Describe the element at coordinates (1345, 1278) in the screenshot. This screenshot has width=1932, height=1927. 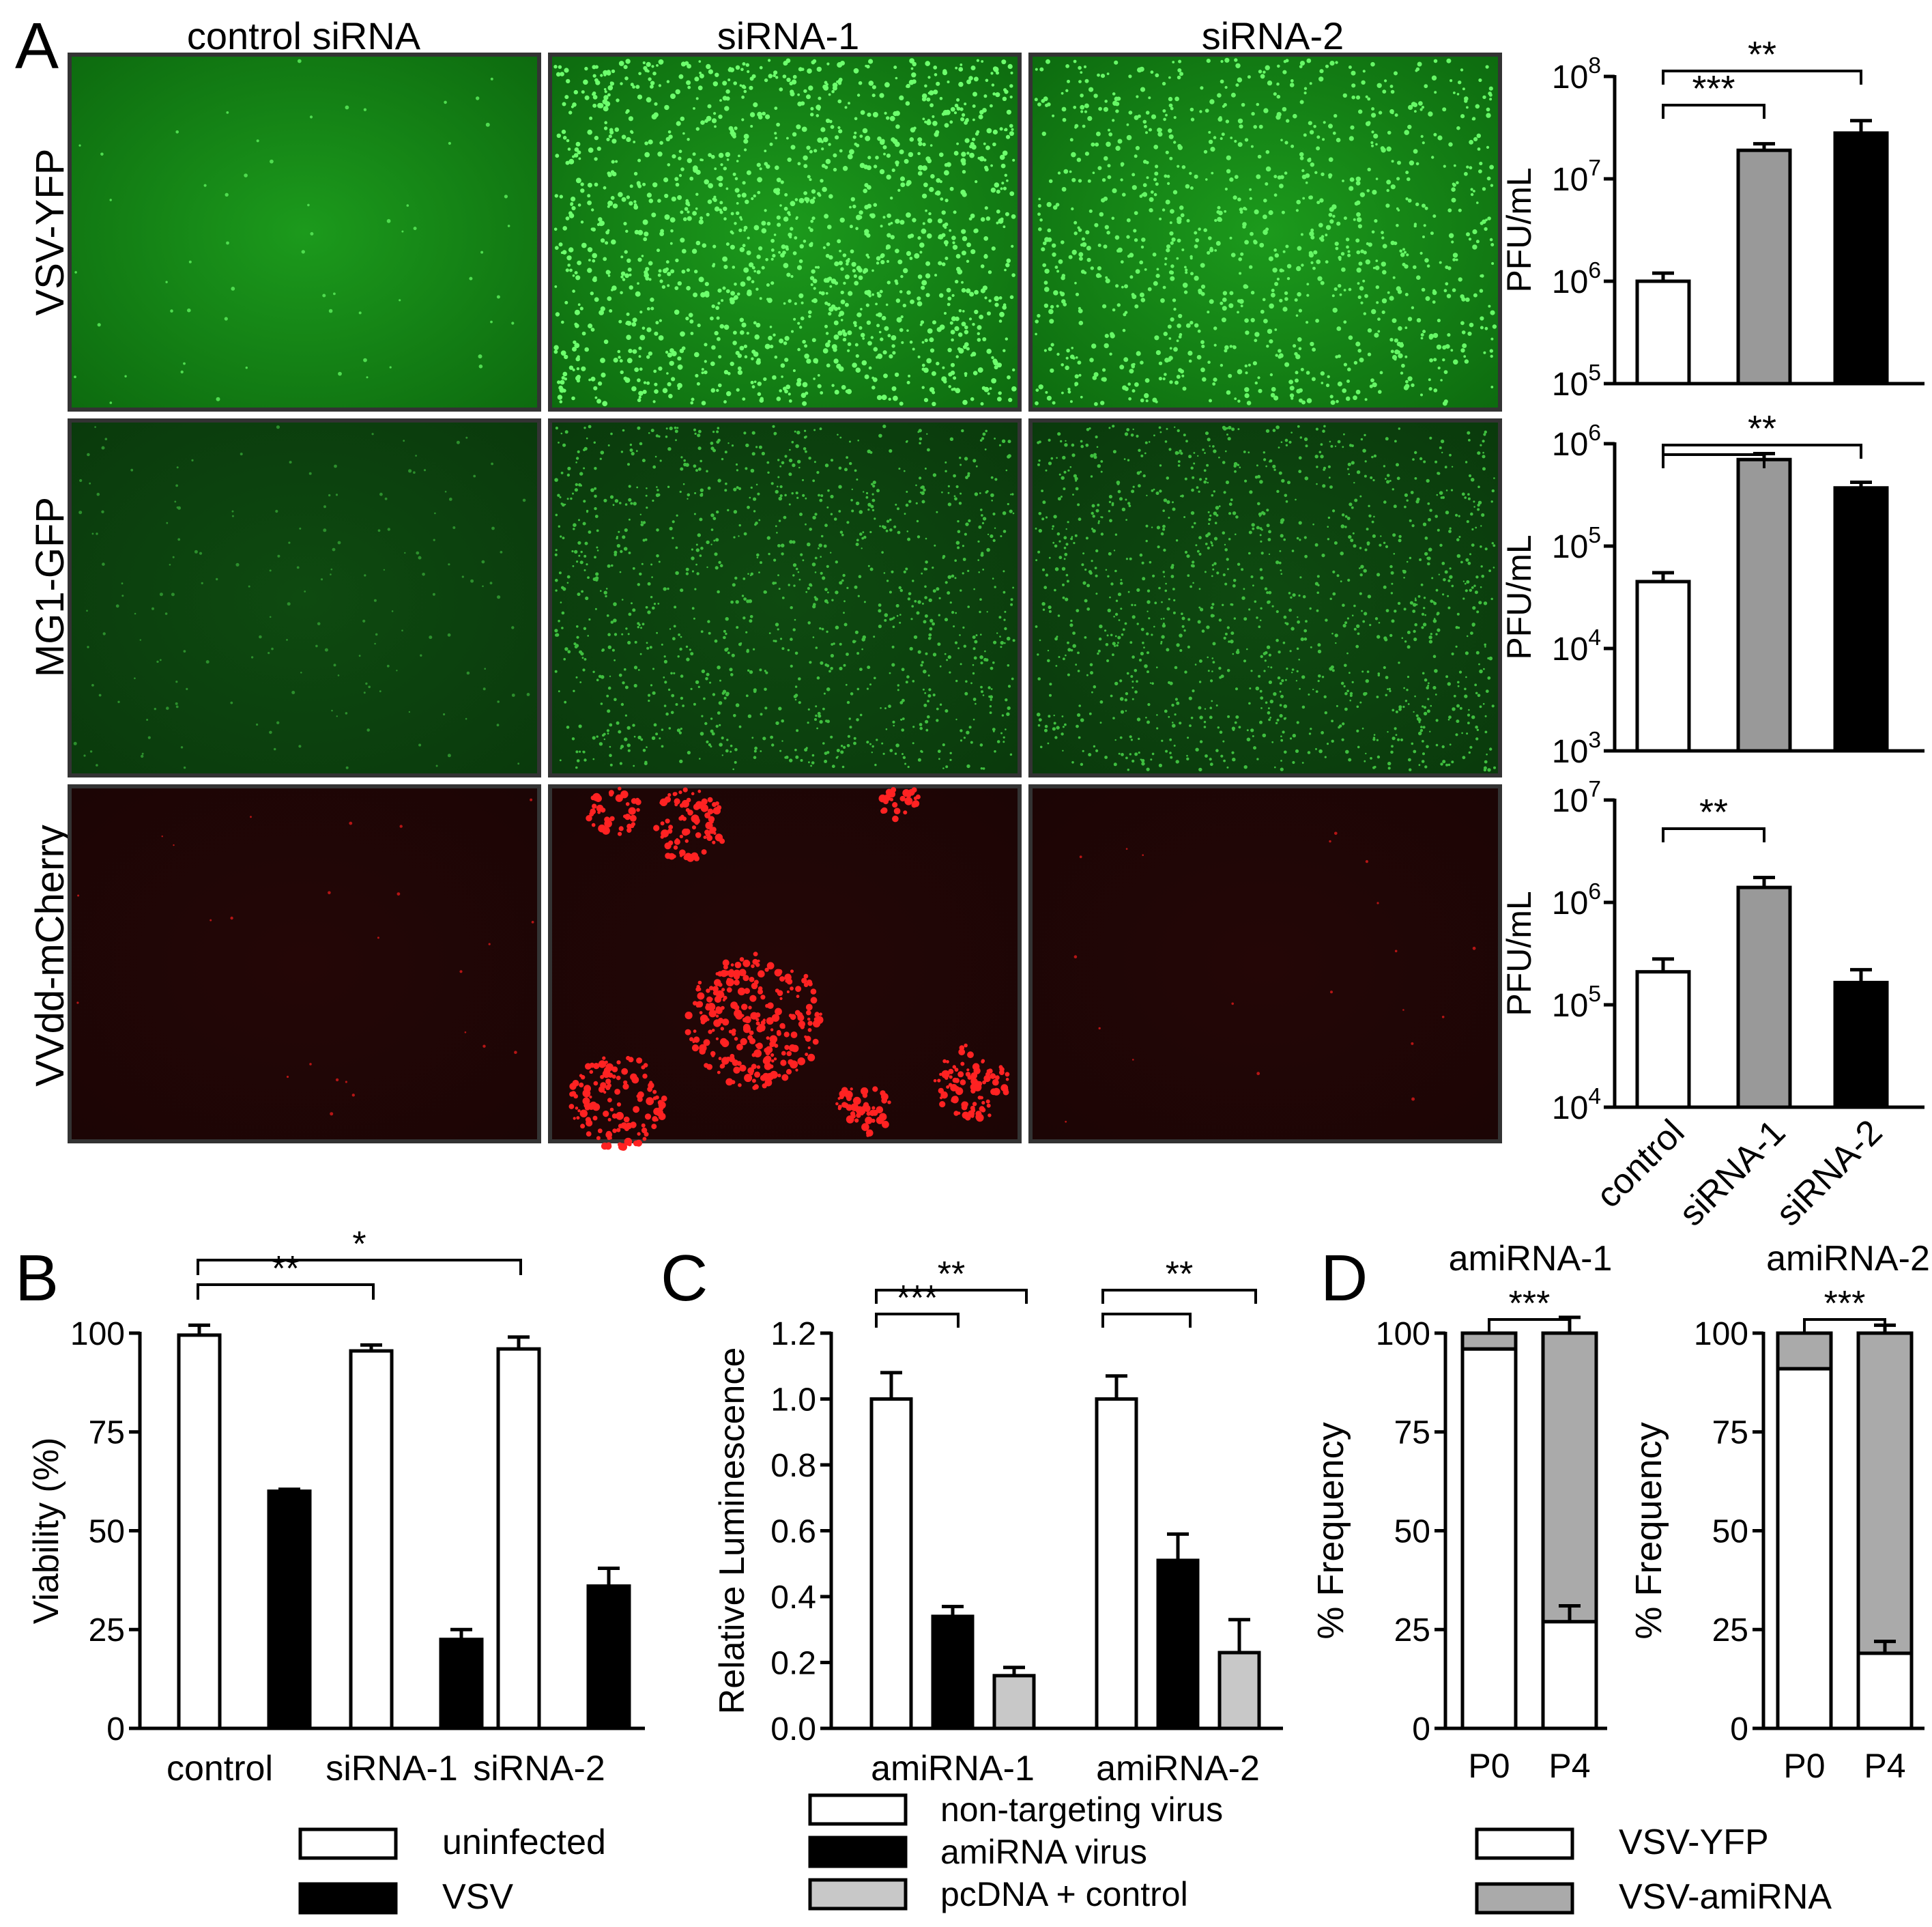
I see `panel-label-d: D` at that location.